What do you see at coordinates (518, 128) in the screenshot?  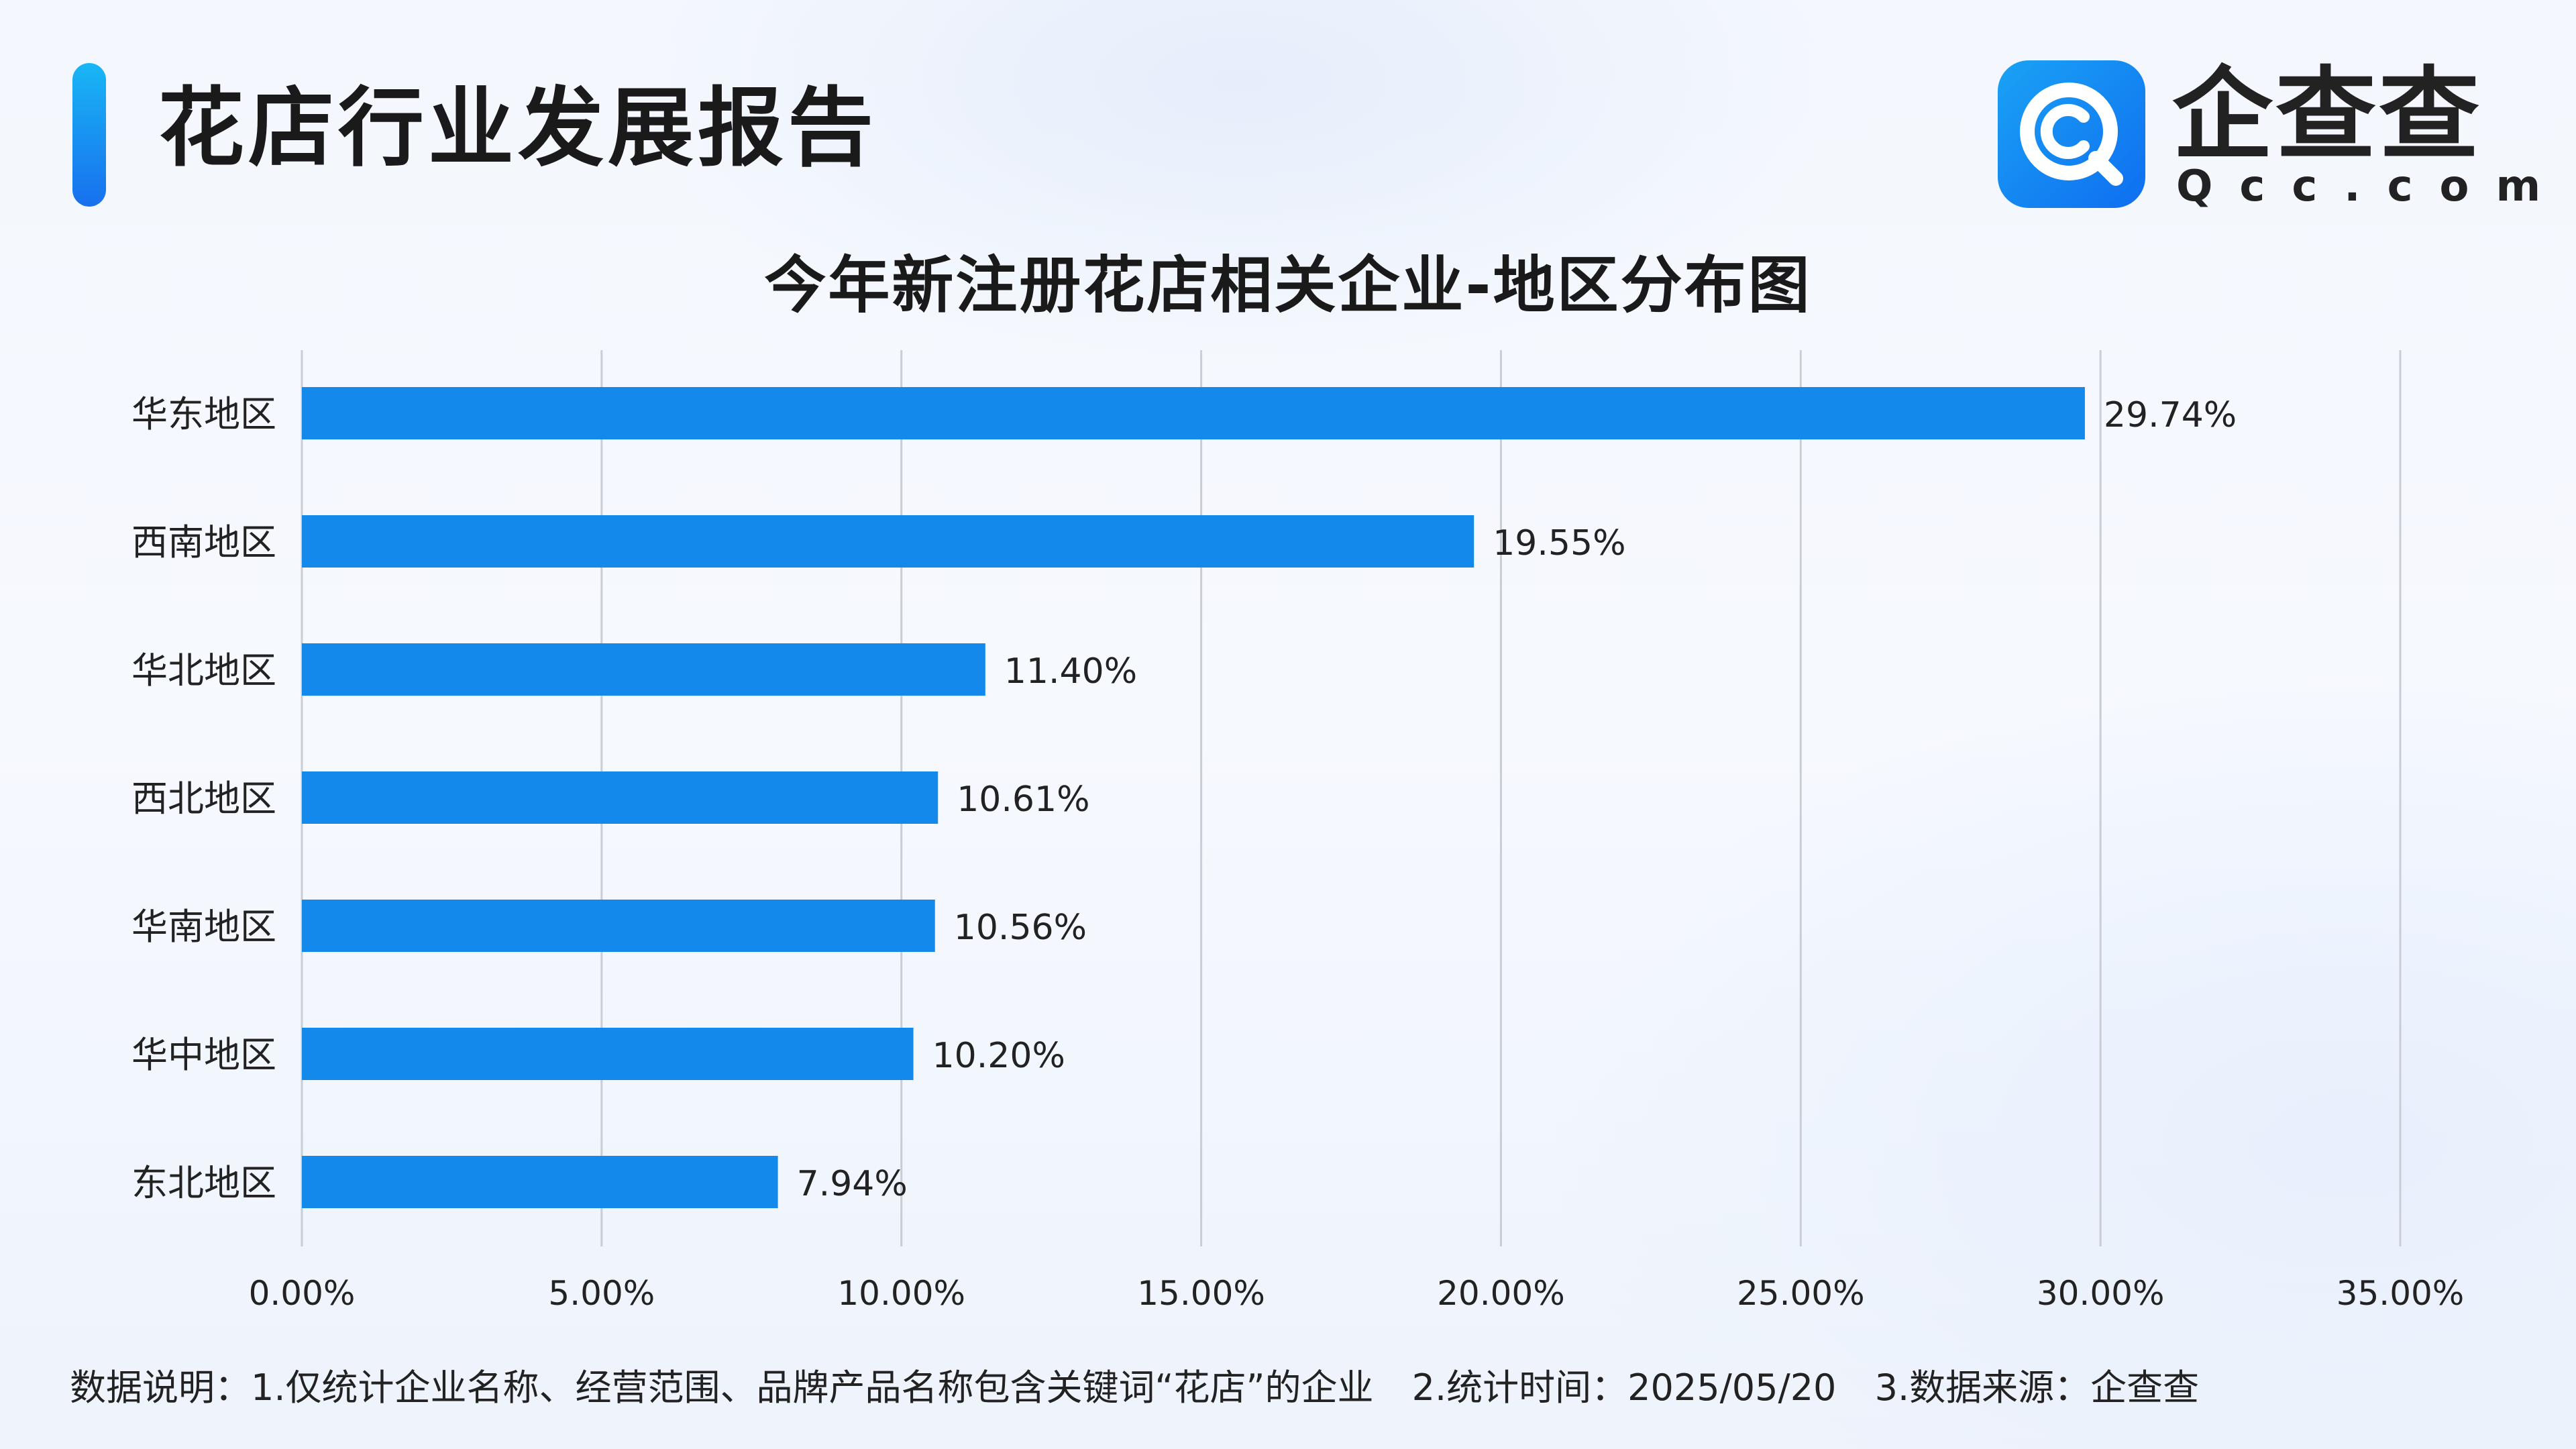 I see `report-title: 花店行业发展报告` at bounding box center [518, 128].